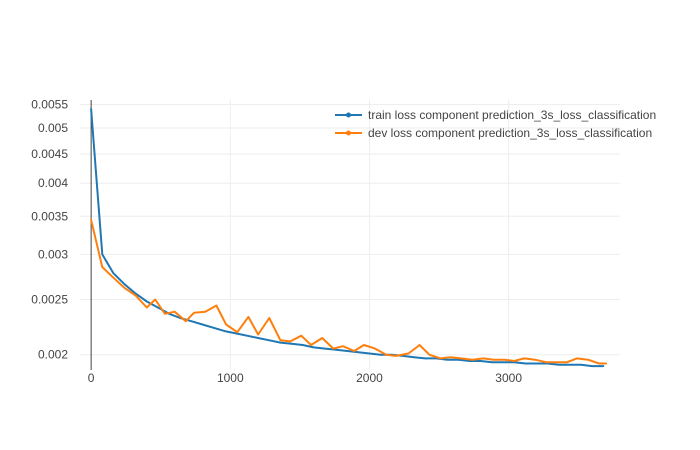 This screenshot has height=450, width=700. Describe the element at coordinates (53, 183) in the screenshot. I see `y-tick-label: 0.004` at that location.